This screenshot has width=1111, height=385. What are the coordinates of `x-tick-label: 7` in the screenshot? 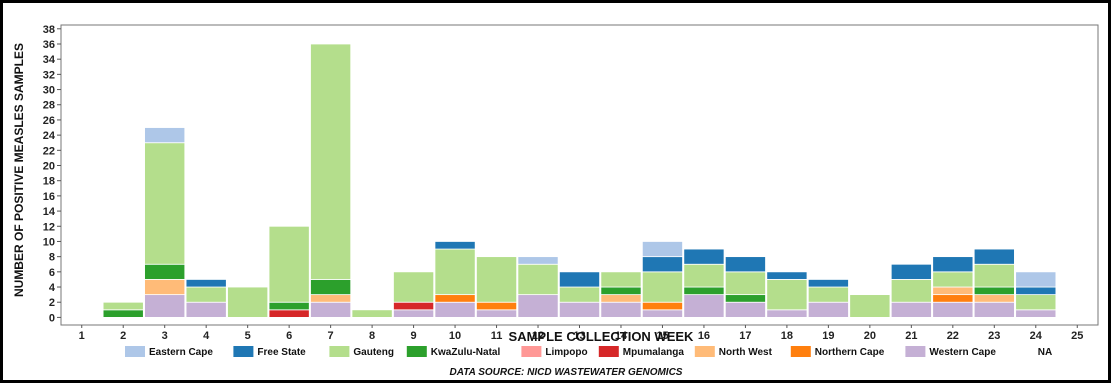 It's located at (331, 336).